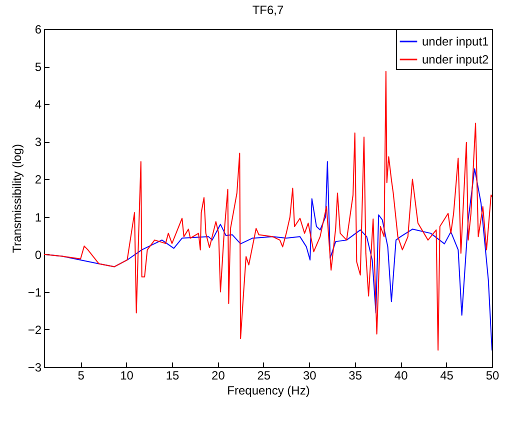 The image size is (511, 423). Describe the element at coordinates (127, 375) in the screenshot. I see `x-tick-label: 10` at that location.